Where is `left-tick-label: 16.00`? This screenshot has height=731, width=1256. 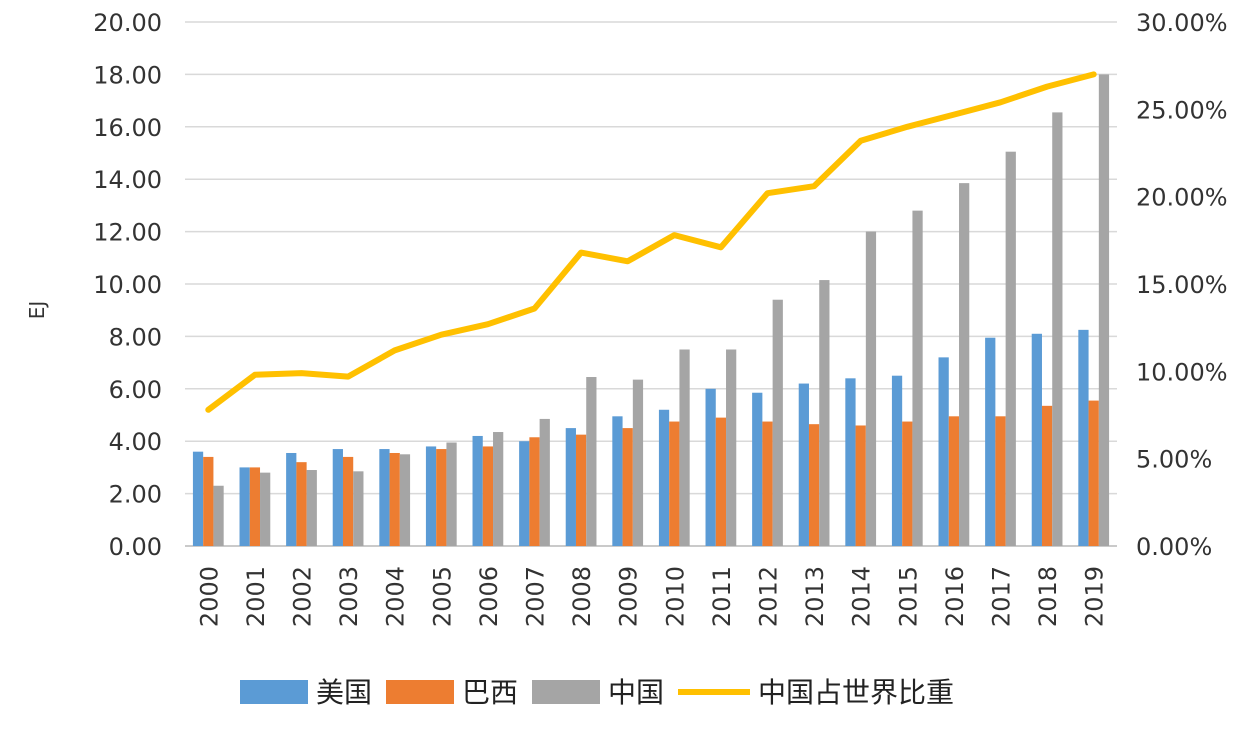 left-tick-label: 16.00 is located at coordinates (127, 128).